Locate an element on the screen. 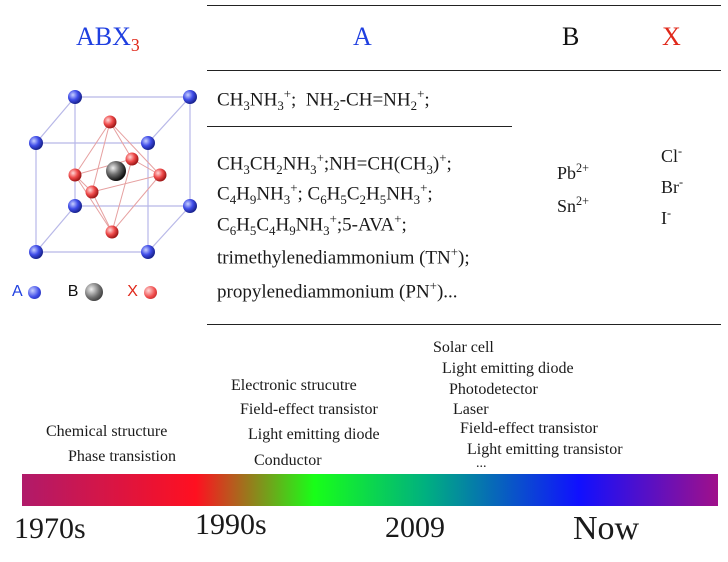  table-top-rule is located at coordinates (464, 5).